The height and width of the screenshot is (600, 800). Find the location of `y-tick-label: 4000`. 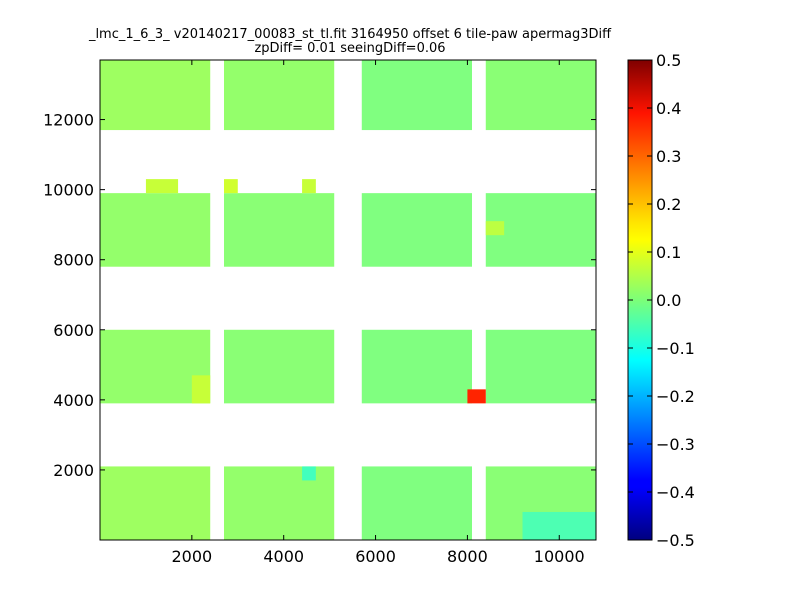

y-tick-label: 4000 is located at coordinates (73, 400).